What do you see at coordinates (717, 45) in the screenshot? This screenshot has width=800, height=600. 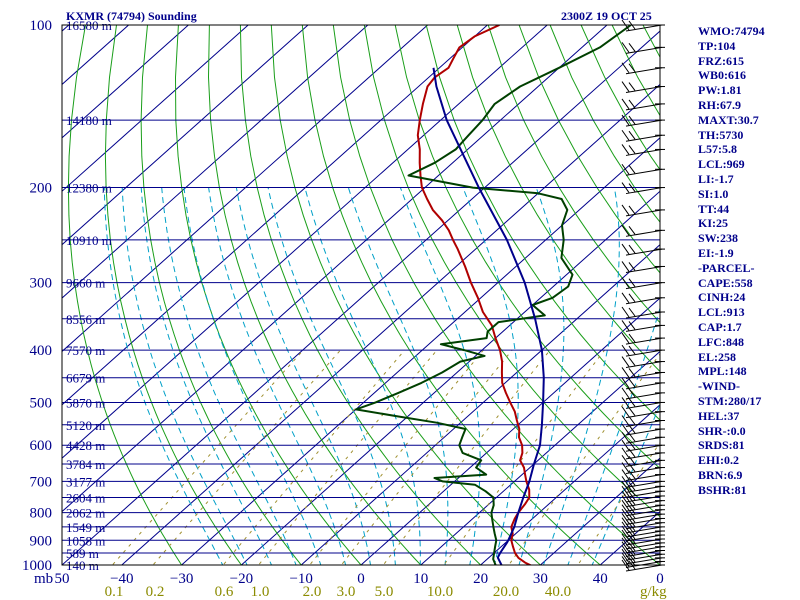 I see `index-item: TP:104` at bounding box center [717, 45].